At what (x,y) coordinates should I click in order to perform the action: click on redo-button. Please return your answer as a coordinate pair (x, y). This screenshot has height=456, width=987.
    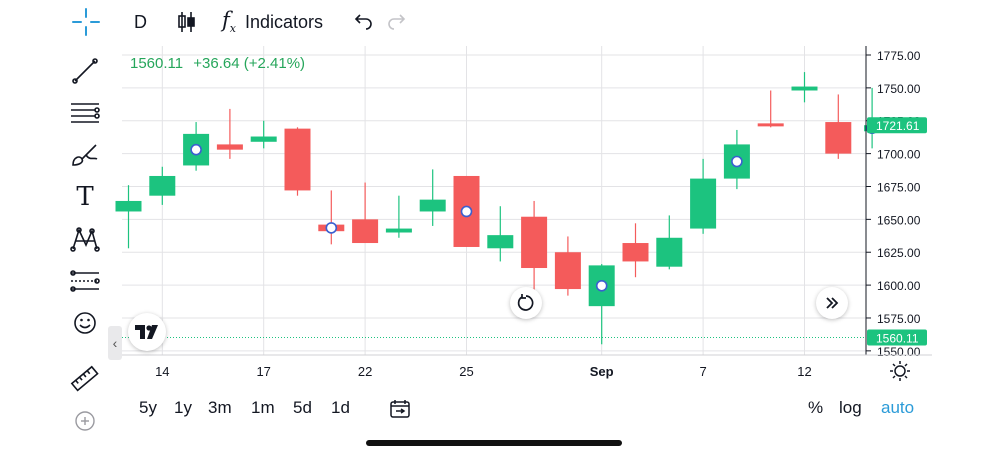
    Looking at the image, I should click on (396, 22).